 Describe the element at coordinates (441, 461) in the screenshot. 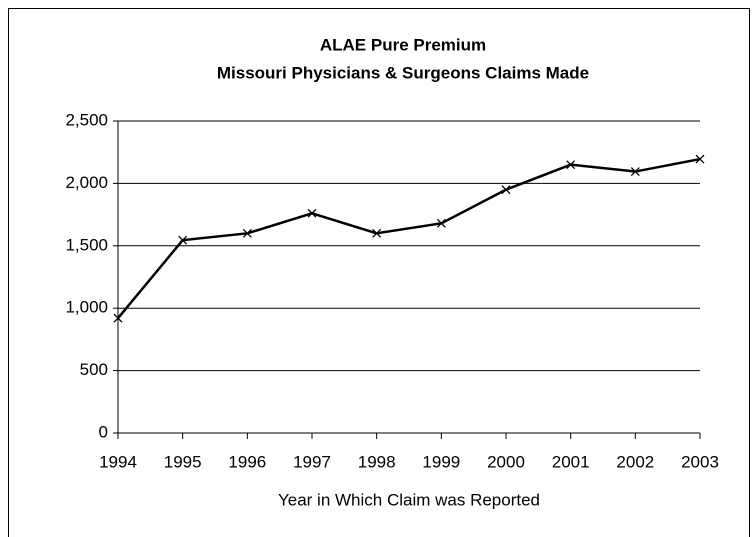

I see `x-tick-label: 1999` at that location.